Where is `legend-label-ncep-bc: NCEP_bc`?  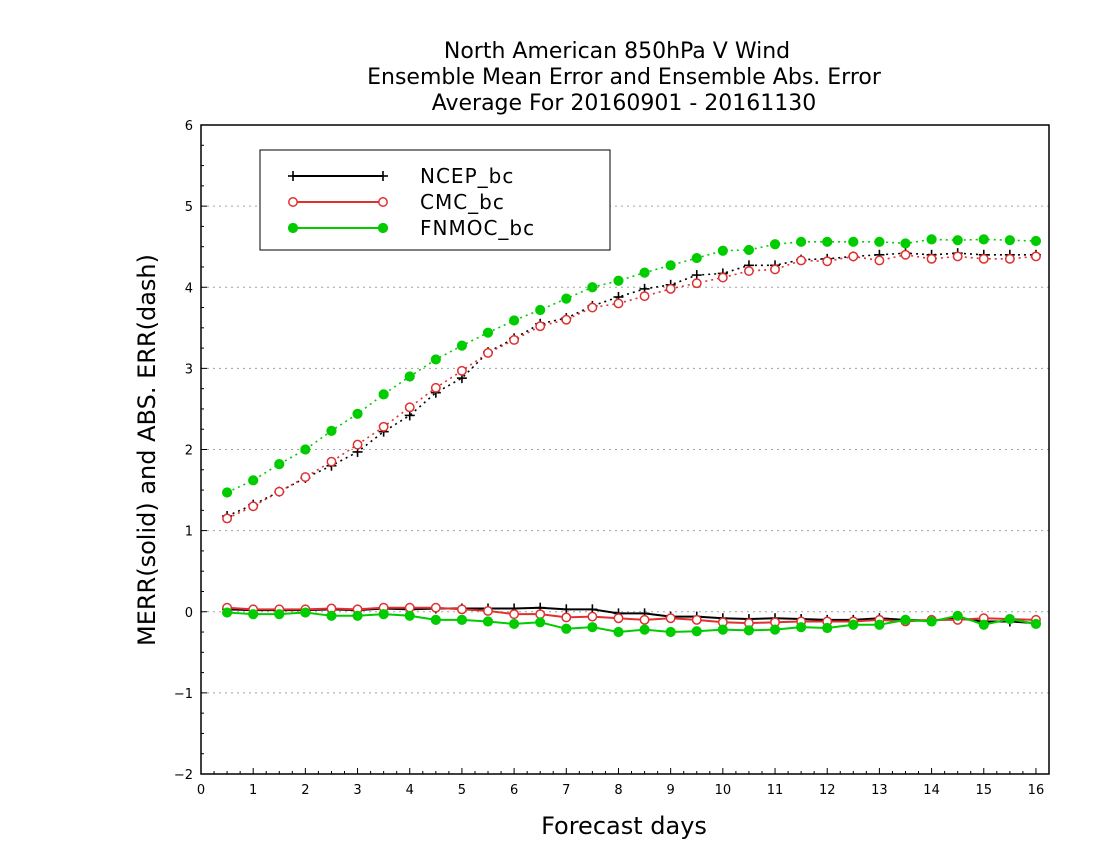
legend-label-ncep-bc: NCEP_bc is located at coordinates (467, 176).